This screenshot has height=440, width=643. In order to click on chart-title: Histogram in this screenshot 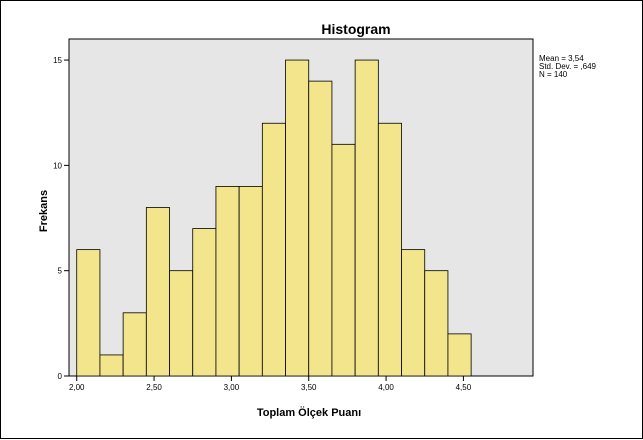, I will do `click(355, 29)`.